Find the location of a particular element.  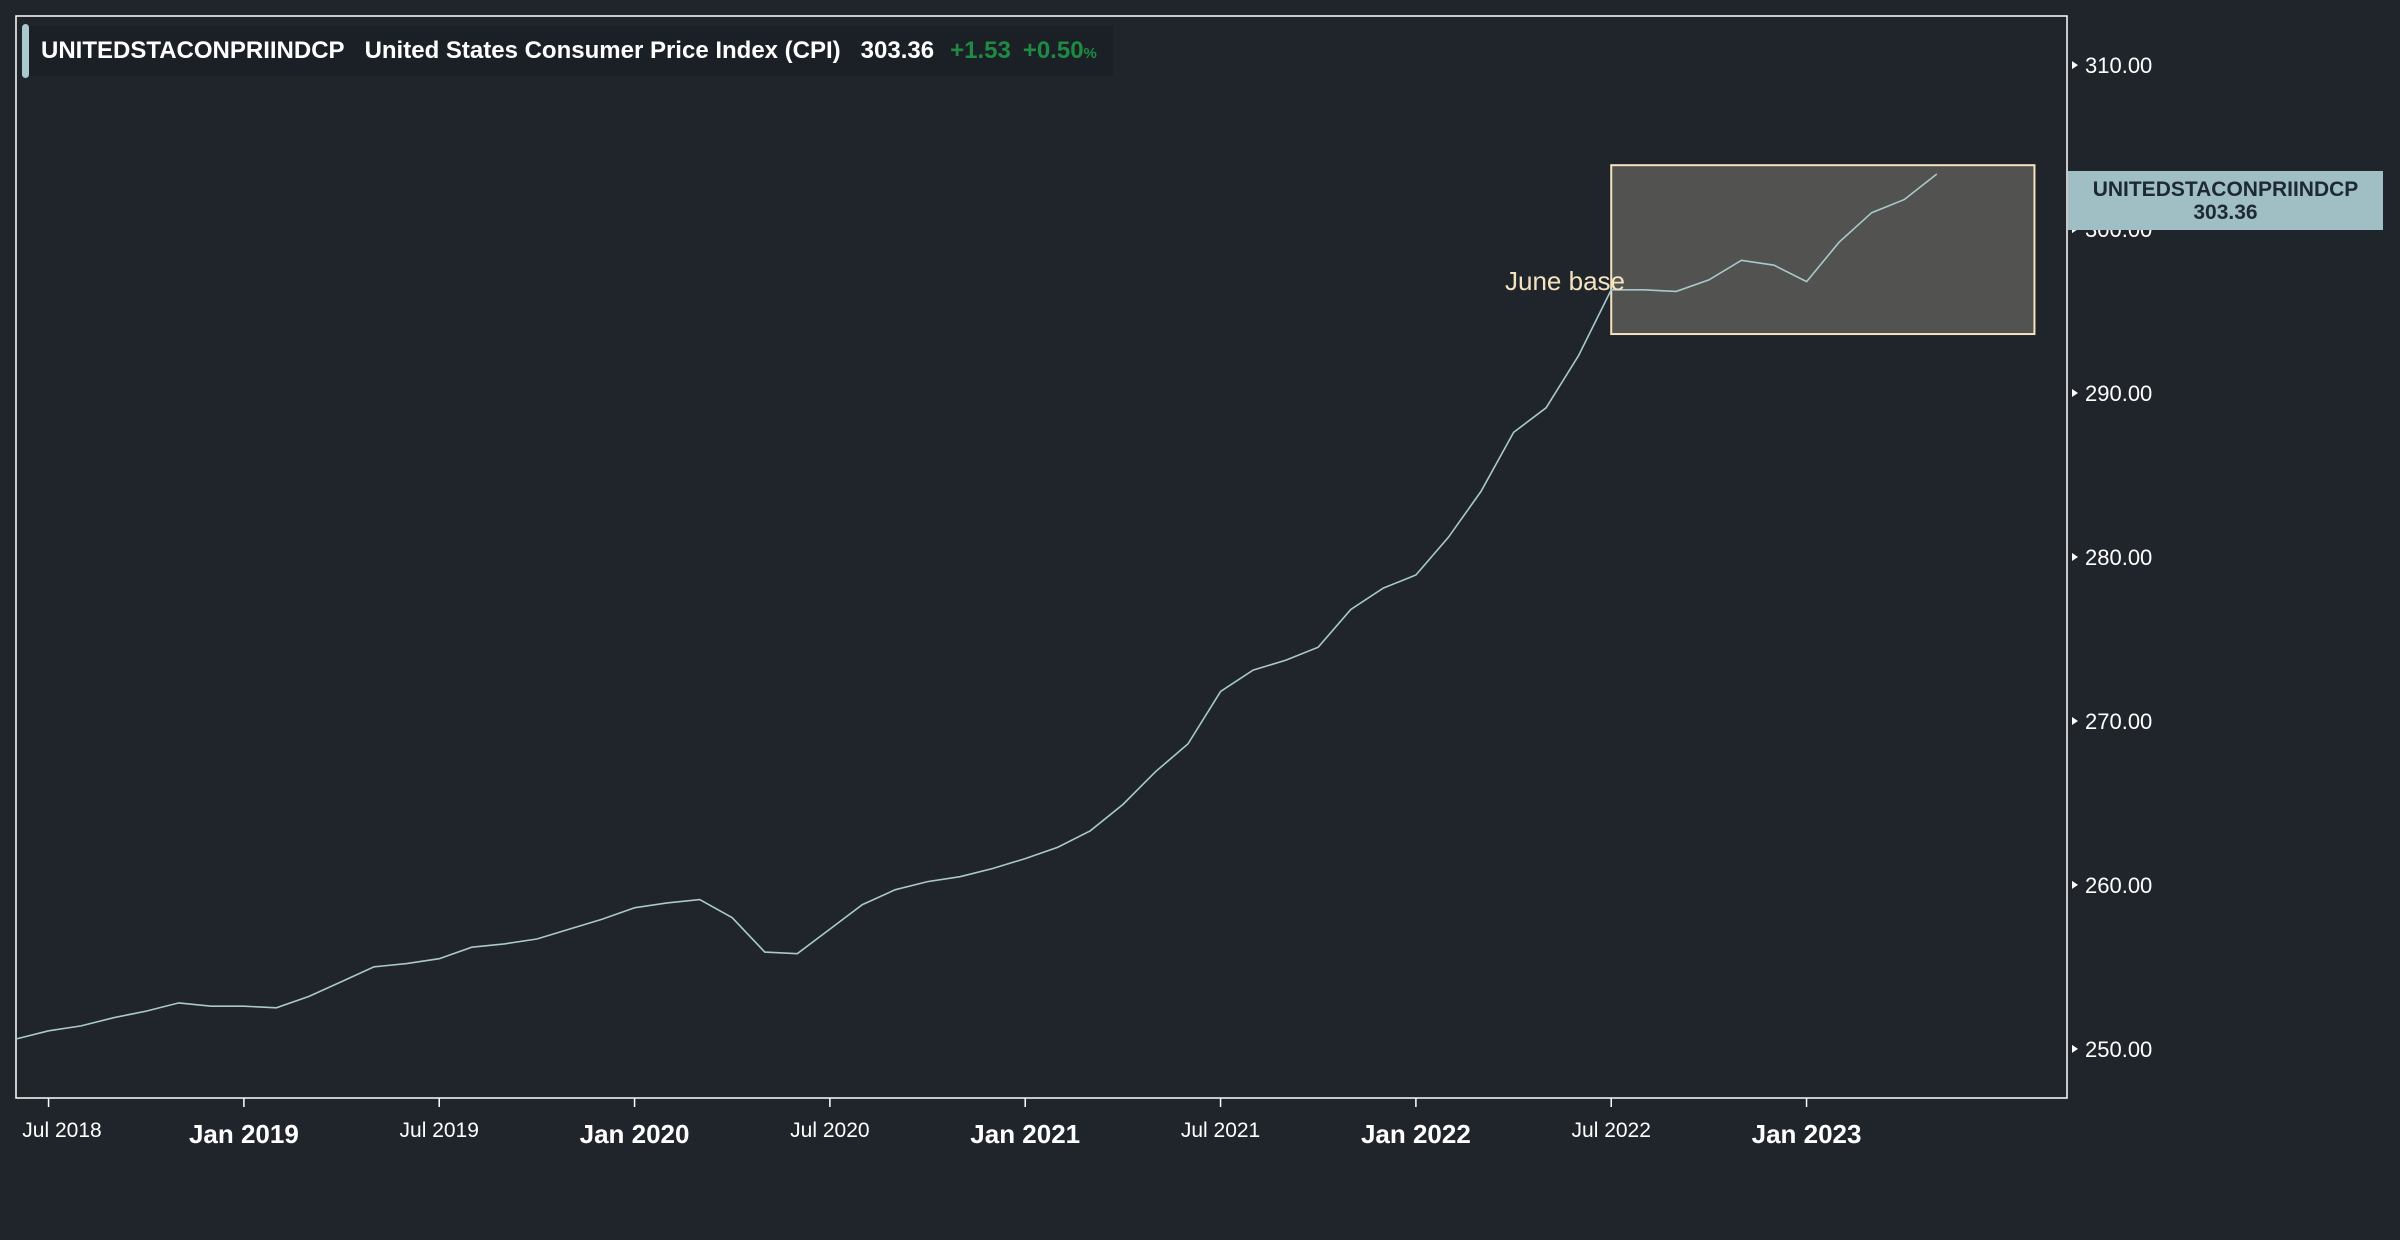

highlight-layer is located at coordinates (1823, 250).